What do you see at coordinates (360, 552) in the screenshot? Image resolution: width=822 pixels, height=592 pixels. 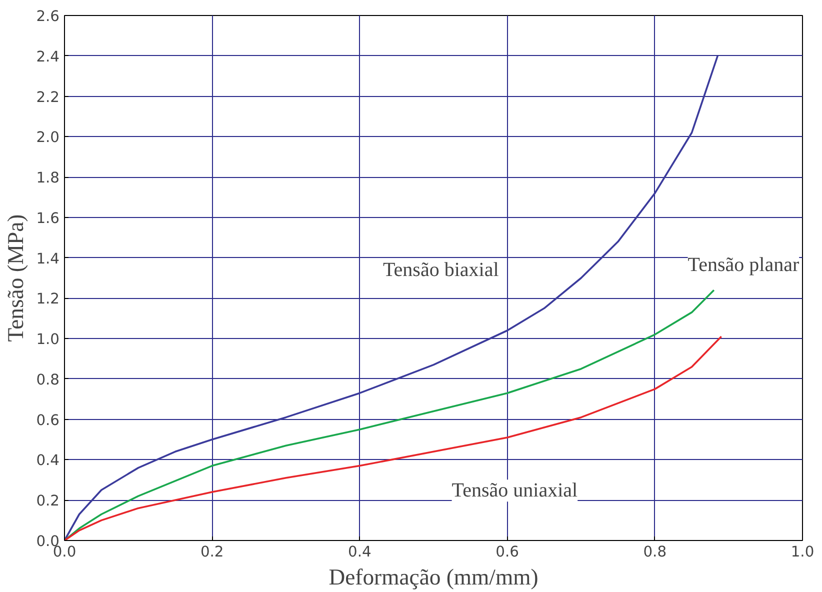 I see `x-tick-label: 0.4` at bounding box center [360, 552].